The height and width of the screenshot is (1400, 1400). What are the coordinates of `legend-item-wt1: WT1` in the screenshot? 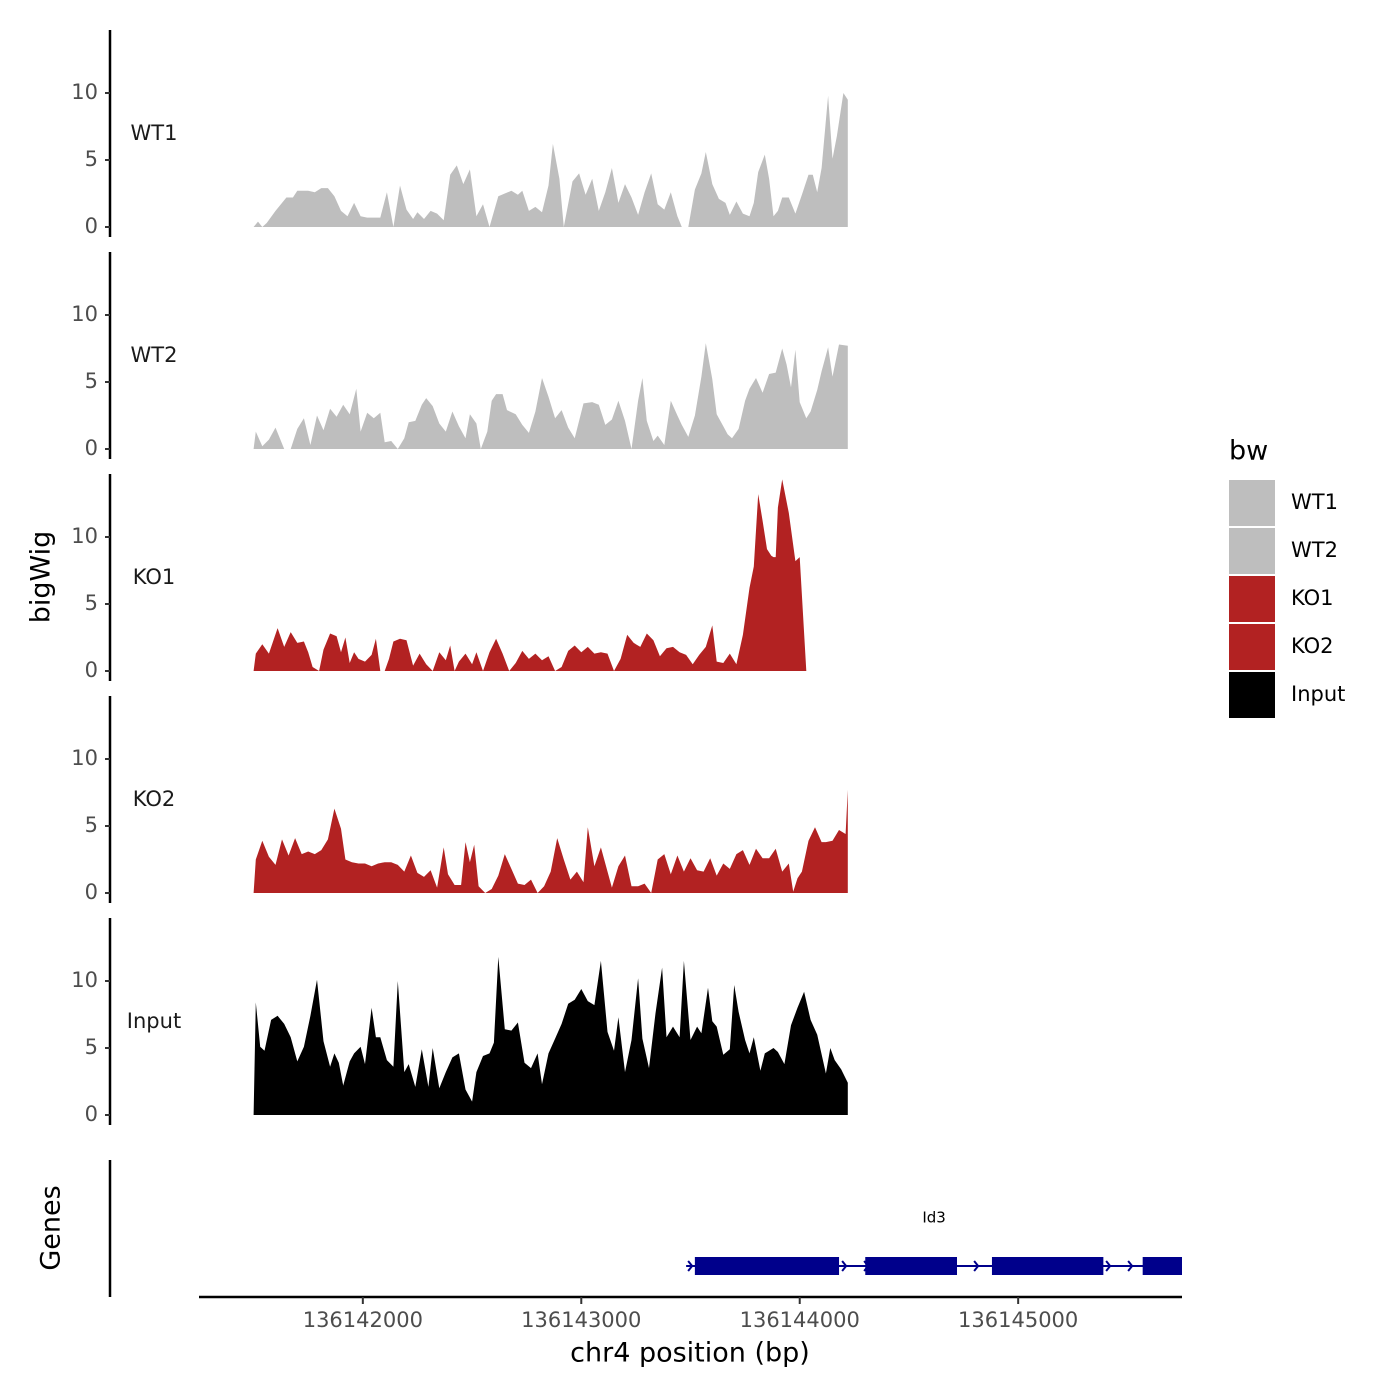 It's located at (1283, 503).